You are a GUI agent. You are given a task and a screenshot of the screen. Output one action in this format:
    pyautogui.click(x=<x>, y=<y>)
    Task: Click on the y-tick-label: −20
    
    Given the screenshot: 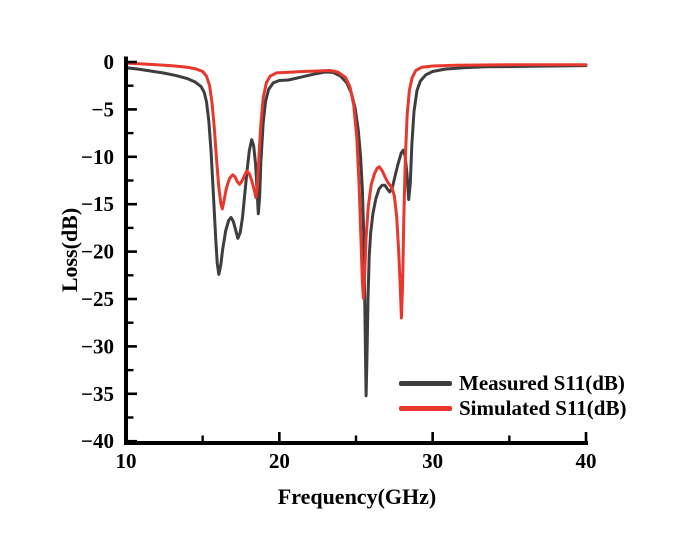 What is the action you would take?
    pyautogui.click(x=97, y=252)
    